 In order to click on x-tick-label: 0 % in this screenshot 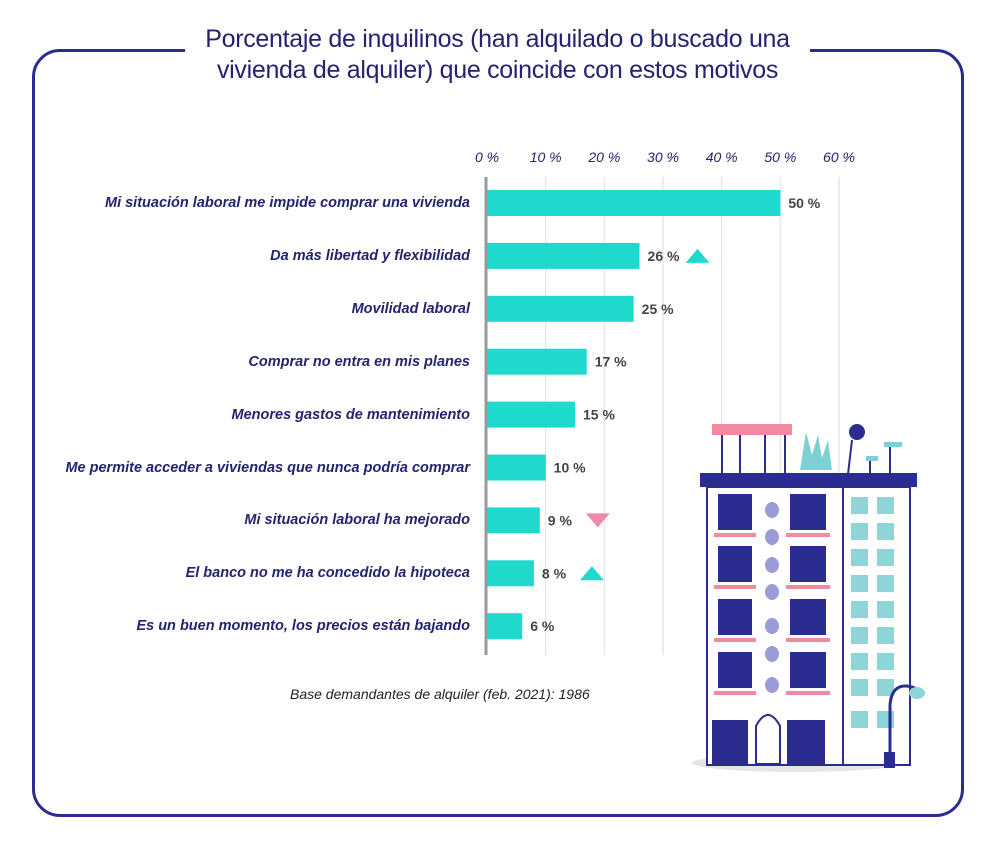, I will do `click(487, 157)`.